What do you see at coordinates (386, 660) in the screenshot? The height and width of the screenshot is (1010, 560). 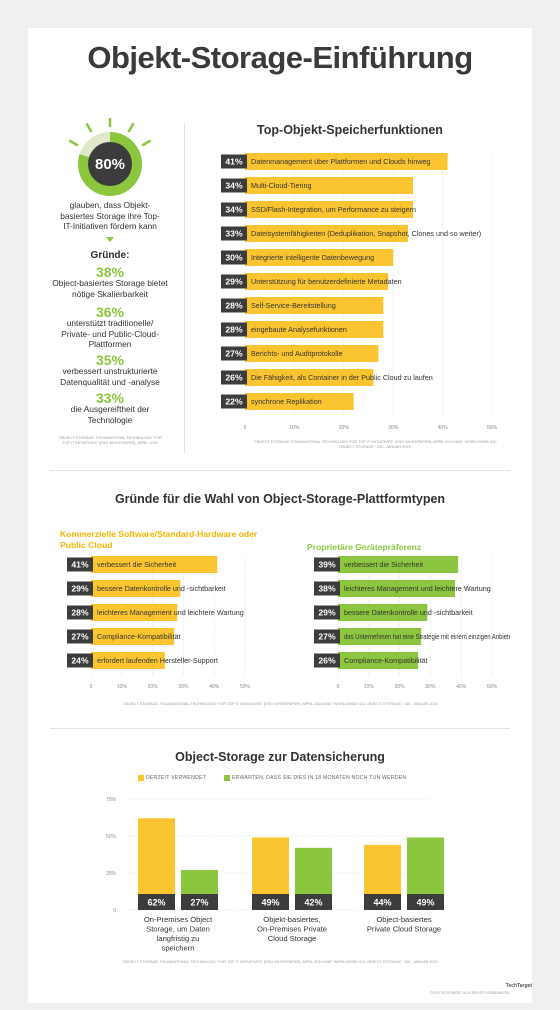 I see `category-label: Compliance-Kompatibilität` at bounding box center [386, 660].